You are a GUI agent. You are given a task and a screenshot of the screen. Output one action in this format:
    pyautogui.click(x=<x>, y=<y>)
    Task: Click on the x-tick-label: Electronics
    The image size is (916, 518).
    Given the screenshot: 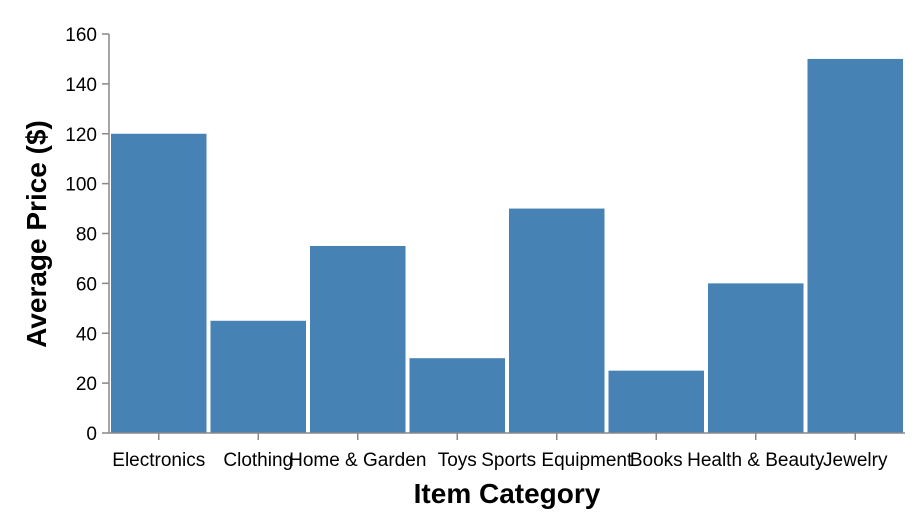 What is the action you would take?
    pyautogui.click(x=158, y=460)
    